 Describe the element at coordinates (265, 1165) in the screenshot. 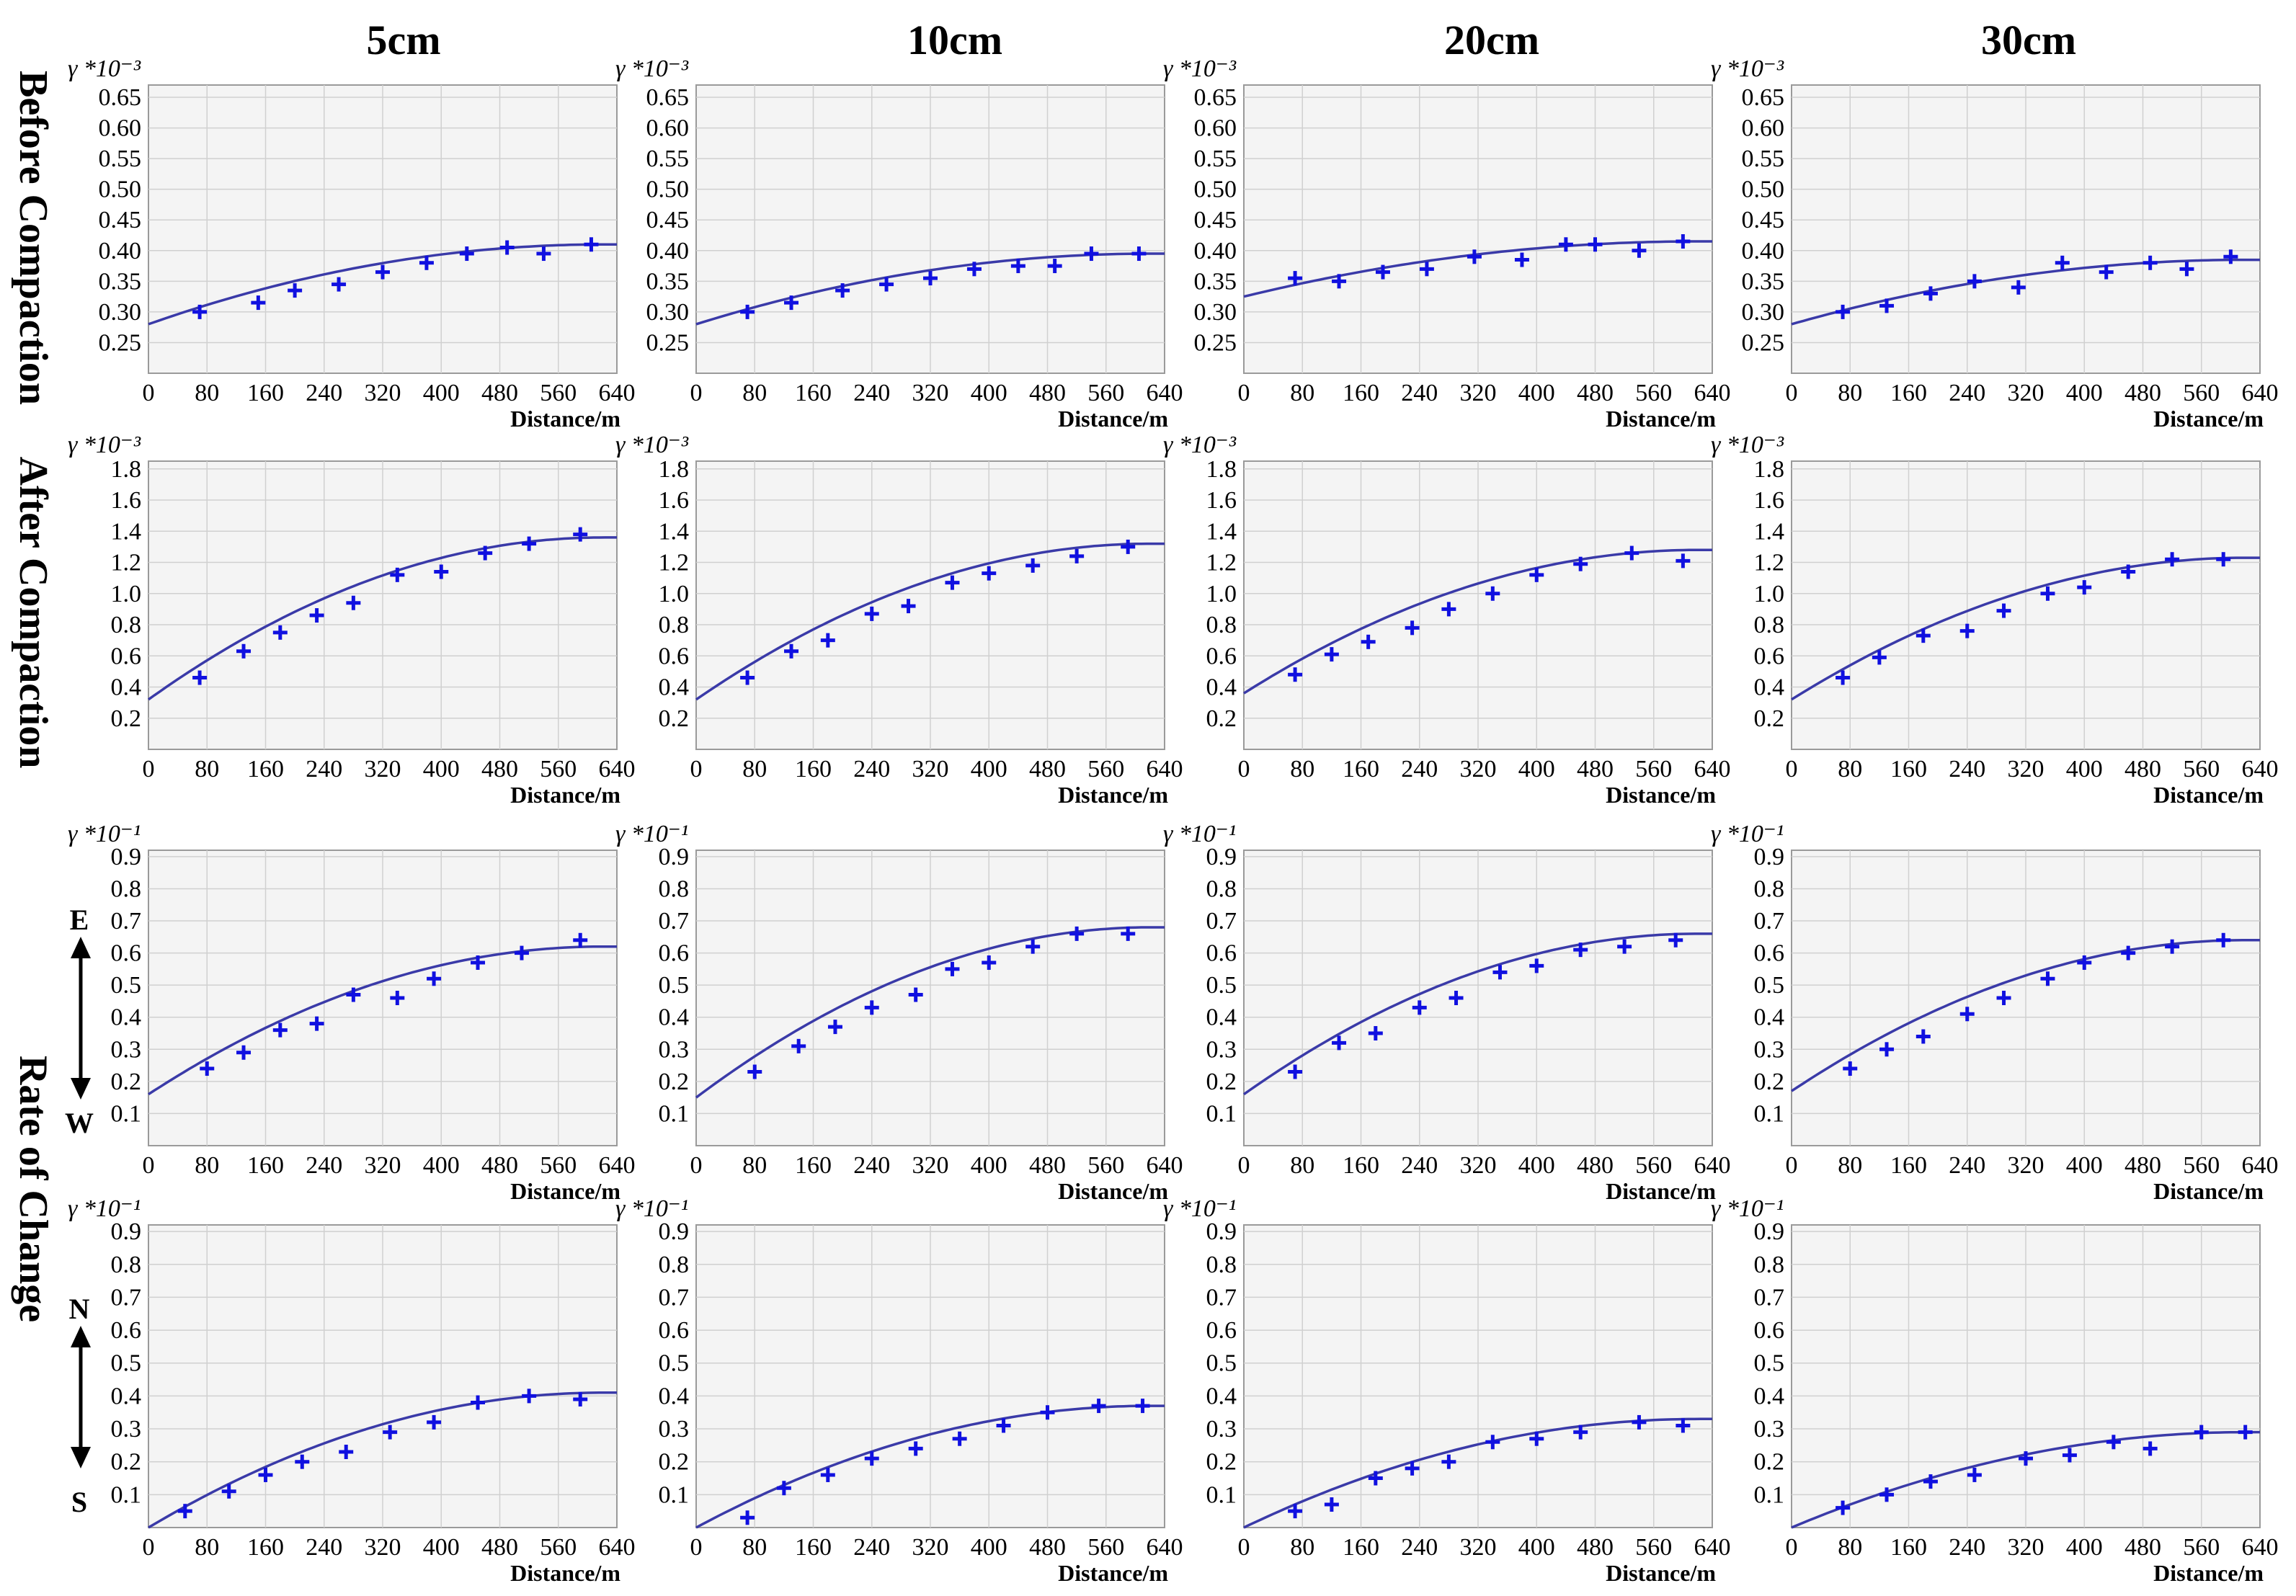

I see `x-tick-label: 160` at that location.